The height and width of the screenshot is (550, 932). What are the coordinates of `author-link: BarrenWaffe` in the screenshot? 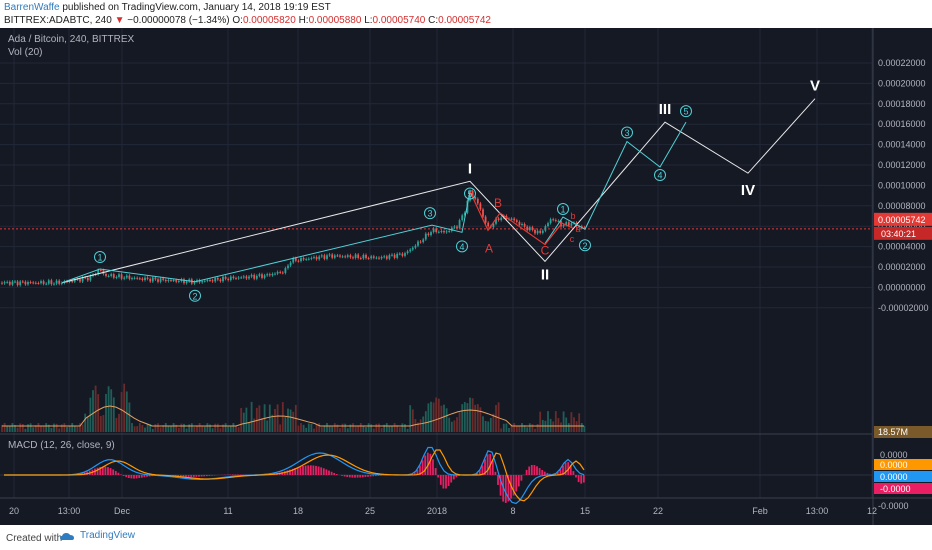 It's located at (32, 7).